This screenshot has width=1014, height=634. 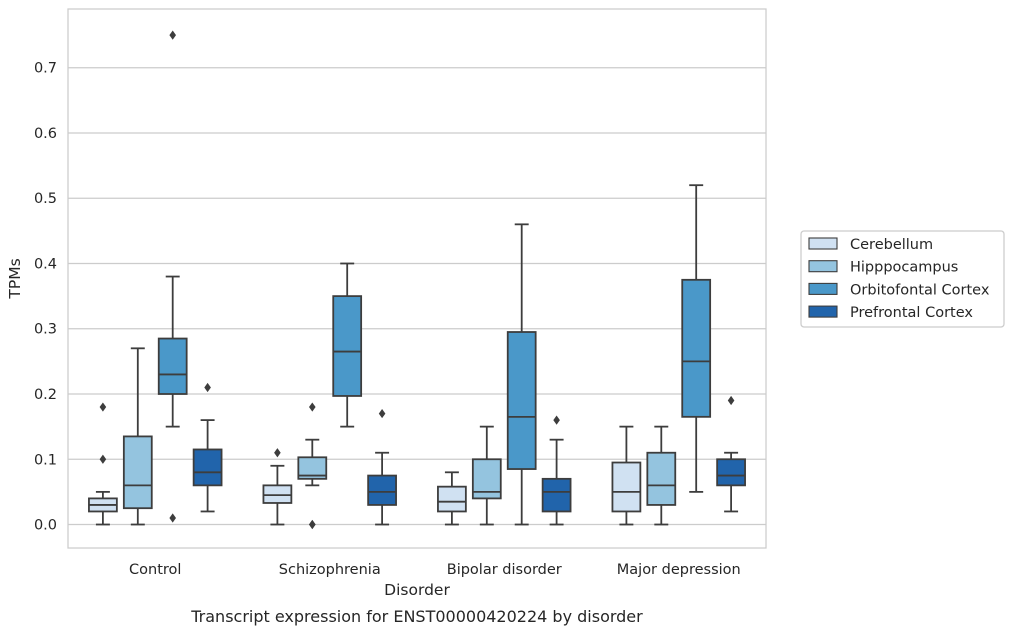 I want to click on y-tick-label: 0.6, so click(x=45, y=134).